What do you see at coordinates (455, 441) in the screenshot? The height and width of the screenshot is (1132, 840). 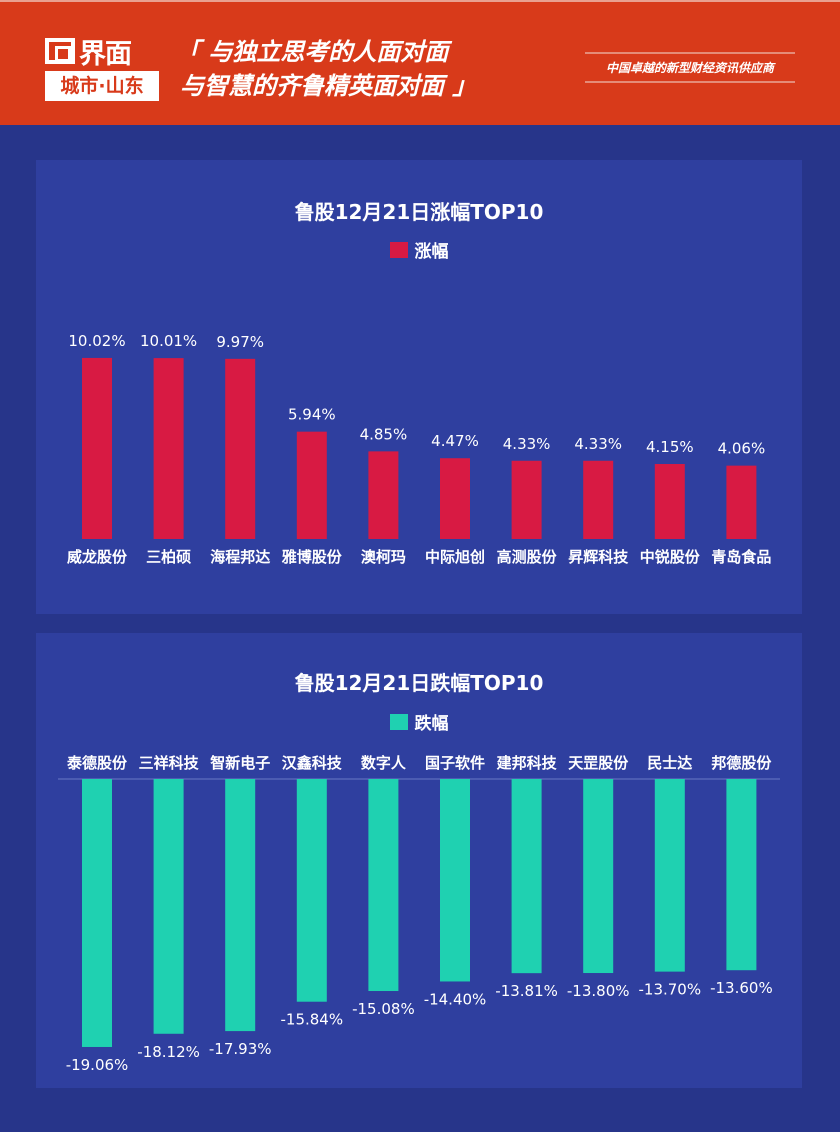 I see `data-label: 4.47%` at bounding box center [455, 441].